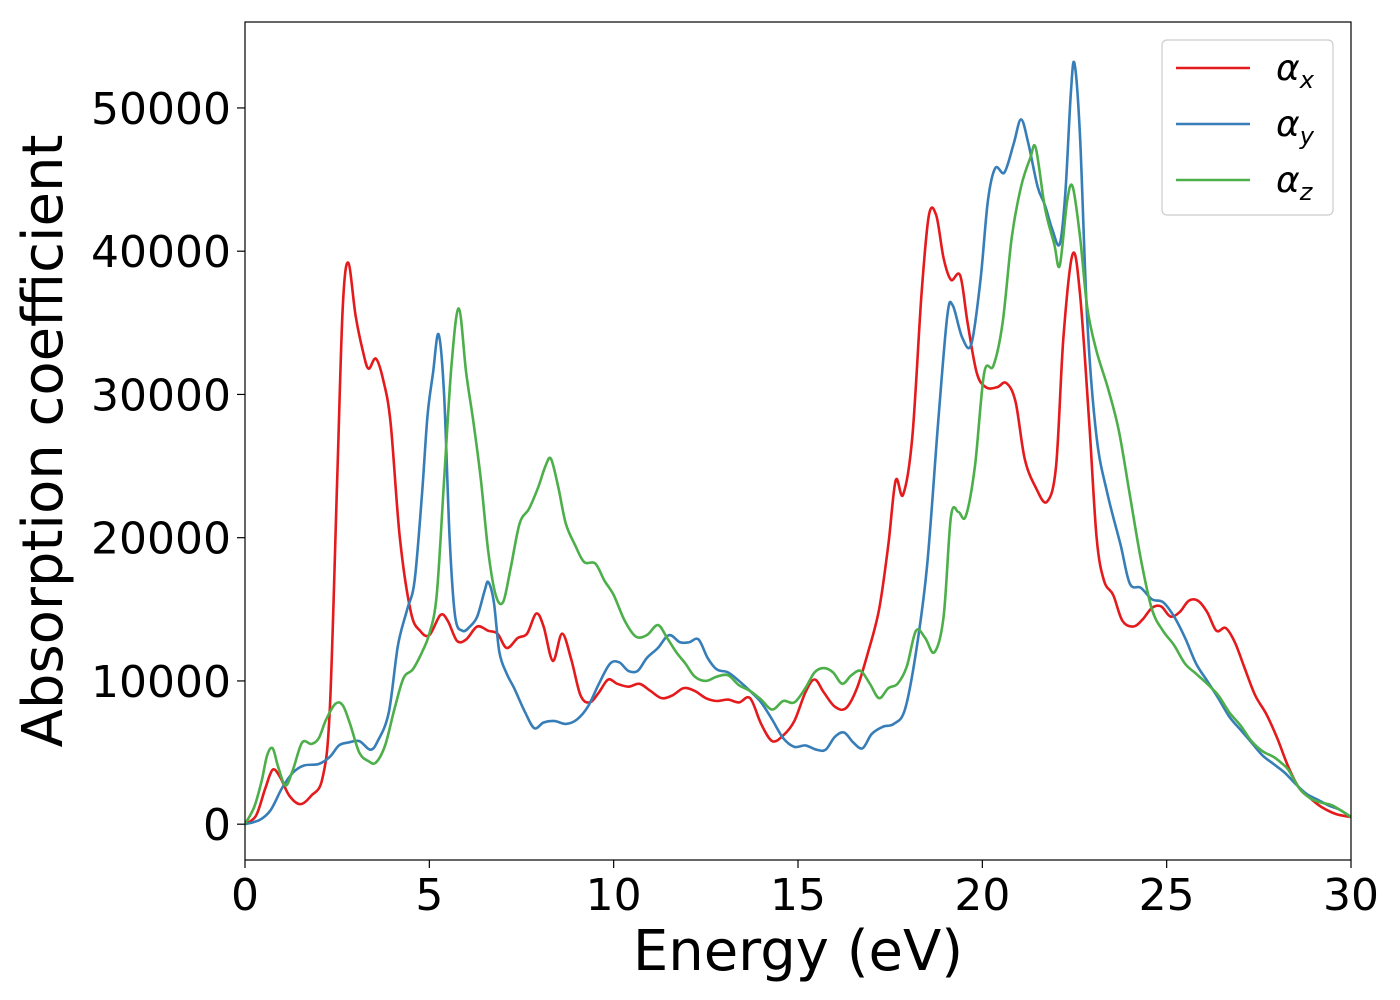 This screenshot has width=1400, height=1000. I want to click on y-tick-label: 10000, so click(161, 682).